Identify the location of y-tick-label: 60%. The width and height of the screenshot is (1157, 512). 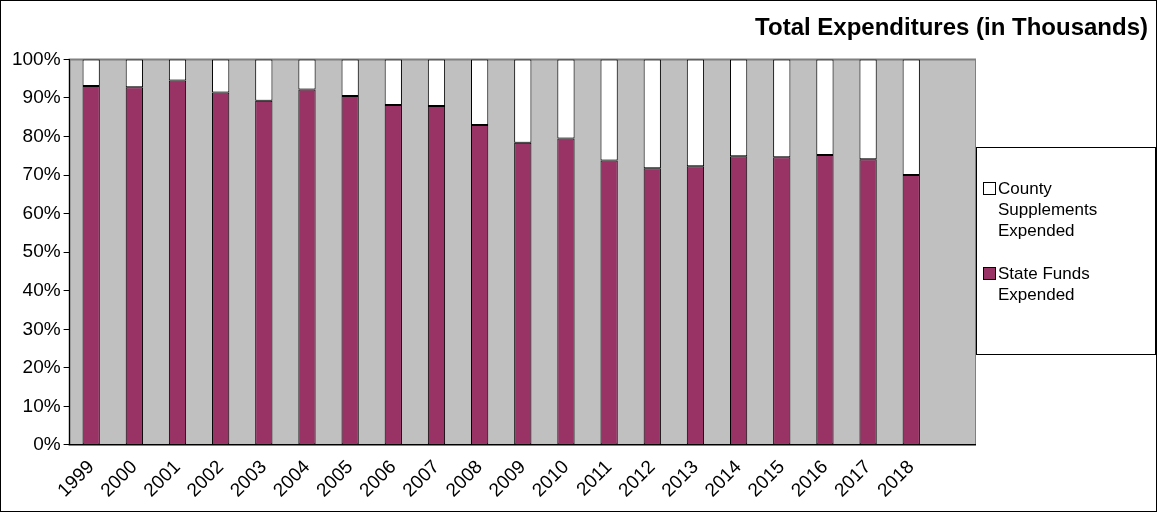
(41, 212).